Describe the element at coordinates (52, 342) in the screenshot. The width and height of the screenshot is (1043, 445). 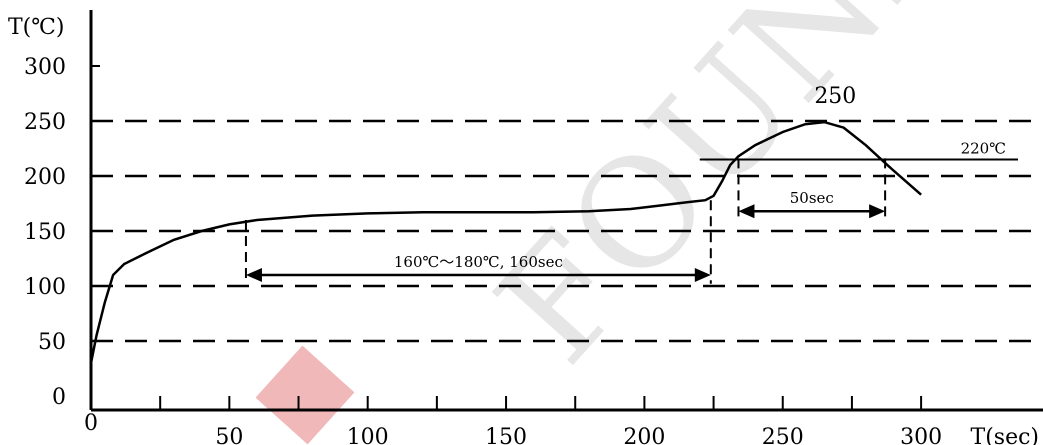
I see `y-tick-label-50: 50` at that location.